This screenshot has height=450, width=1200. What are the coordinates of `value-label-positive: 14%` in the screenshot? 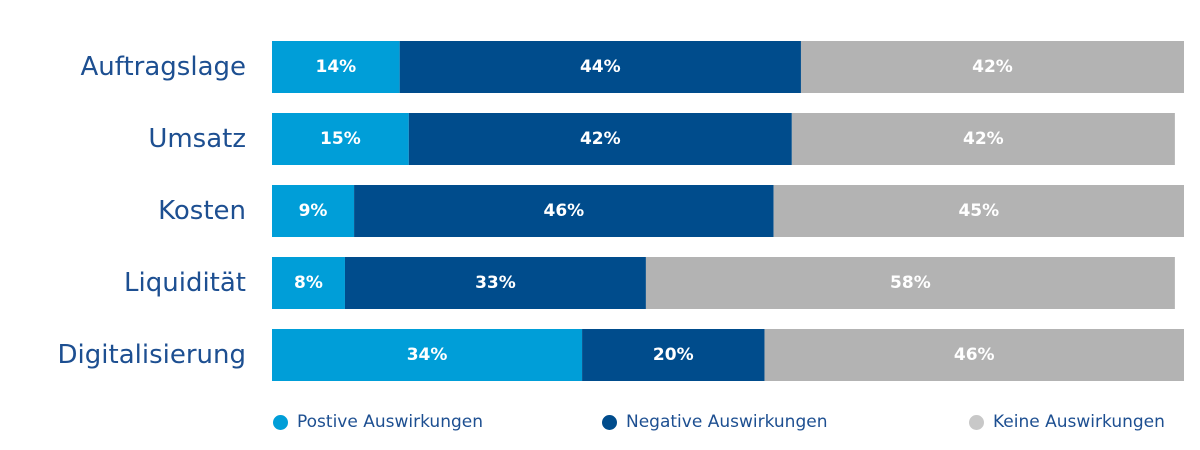 It's located at (335, 67).